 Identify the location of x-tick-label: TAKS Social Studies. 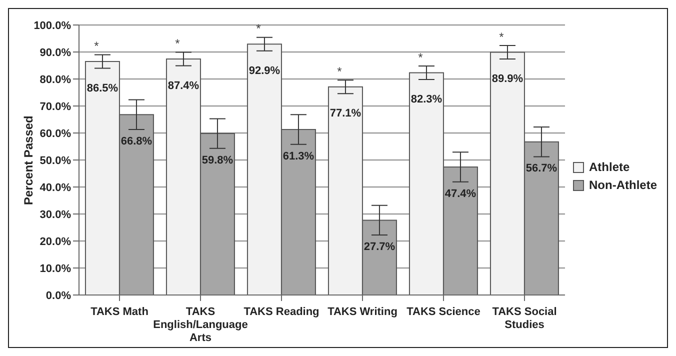
(524, 318).